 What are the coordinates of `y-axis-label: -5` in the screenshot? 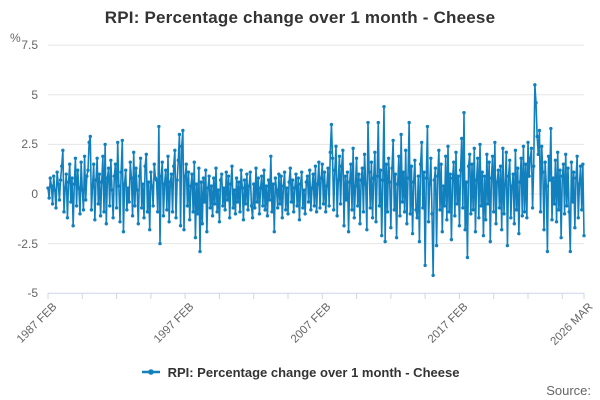 It's located at (32, 293).